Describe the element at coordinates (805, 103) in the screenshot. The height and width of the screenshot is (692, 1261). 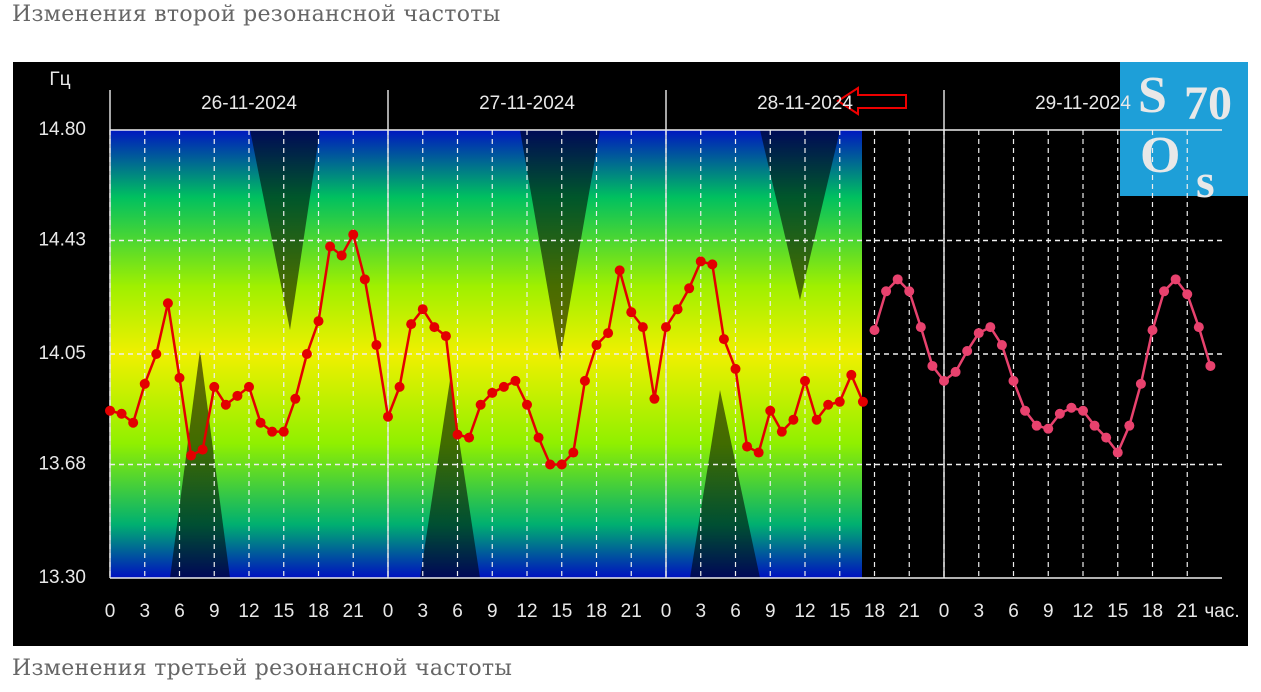
I see `day-label: 28-11-2024` at that location.